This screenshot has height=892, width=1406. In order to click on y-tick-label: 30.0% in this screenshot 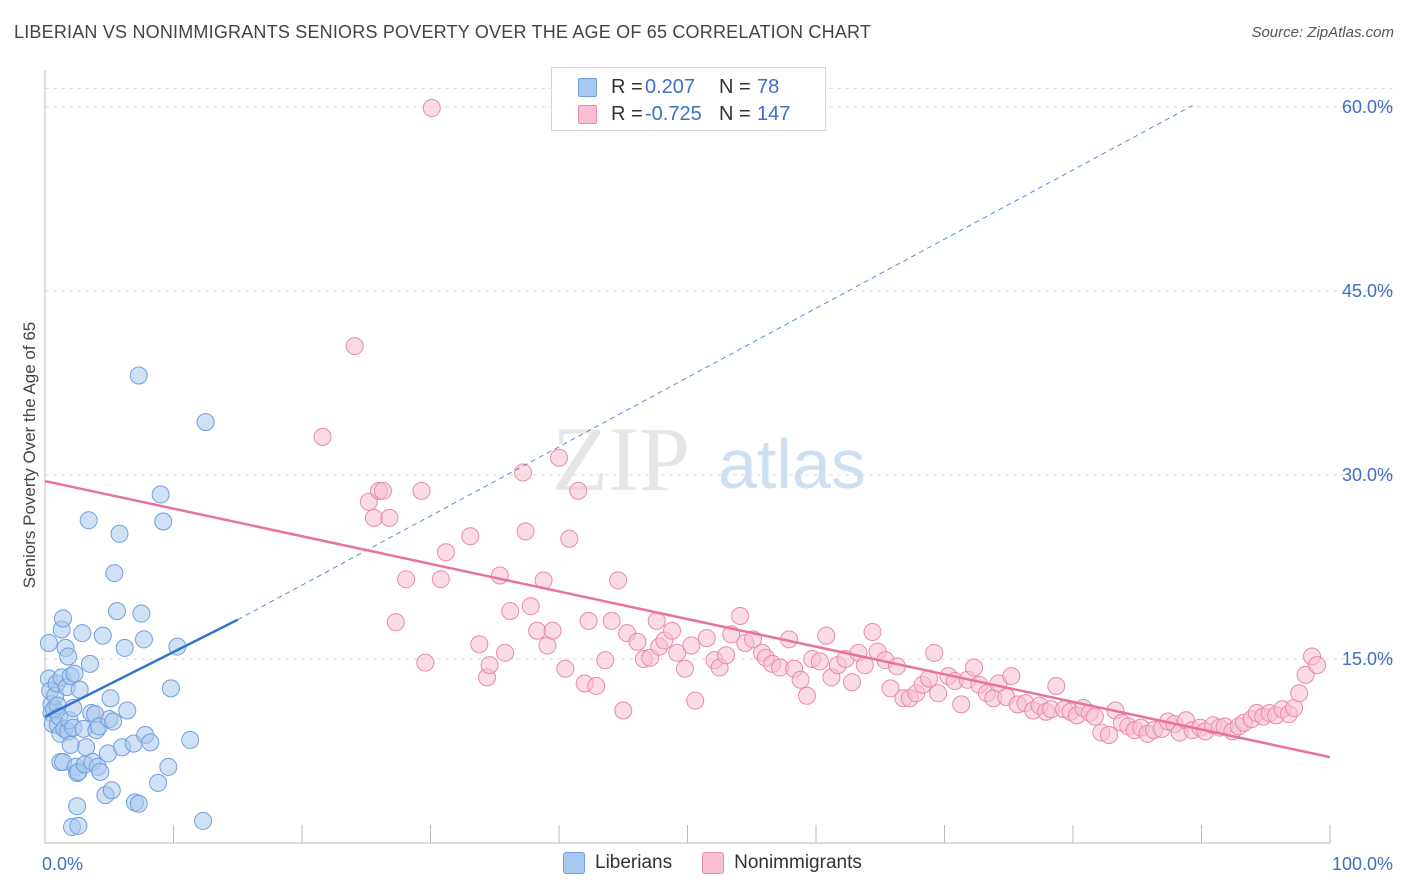, I will do `click(1367, 475)`.